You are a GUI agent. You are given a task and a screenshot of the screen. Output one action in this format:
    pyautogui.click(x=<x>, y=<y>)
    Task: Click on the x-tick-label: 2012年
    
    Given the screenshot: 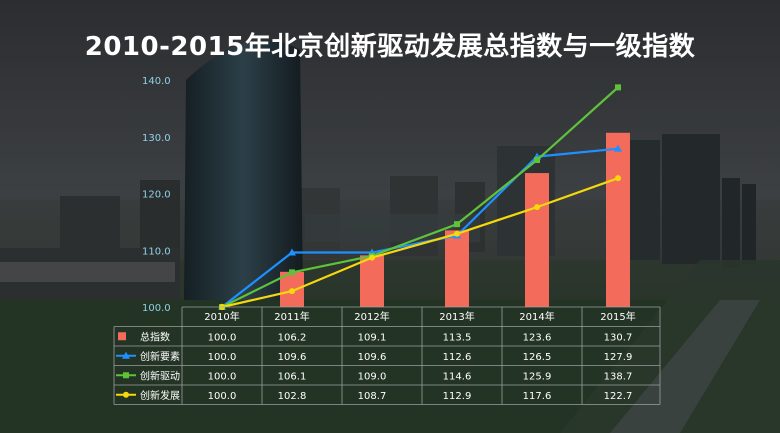 What is the action you would take?
    pyautogui.click(x=371, y=316)
    